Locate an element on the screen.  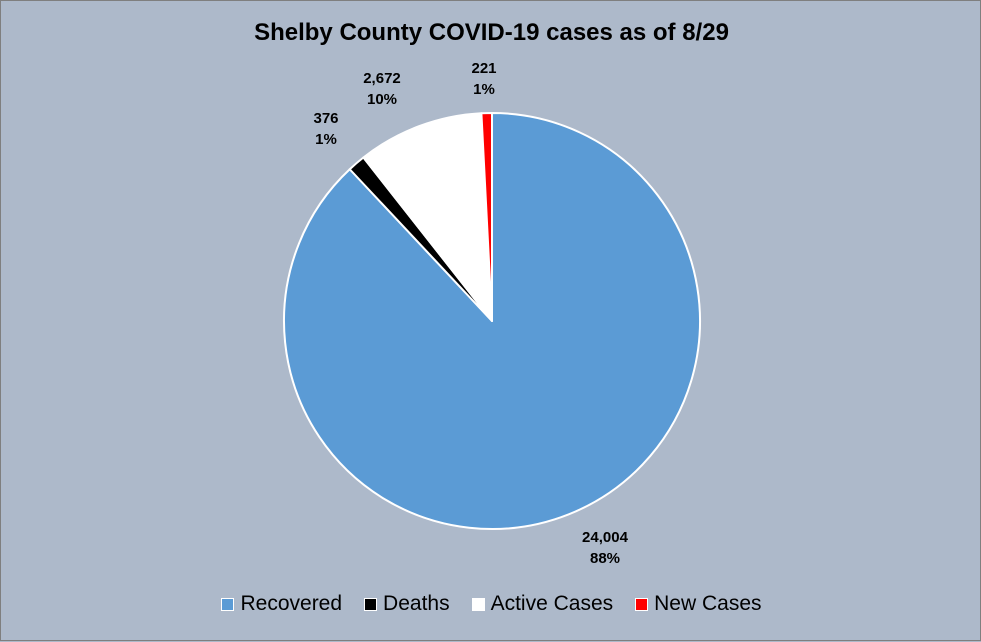
legend-item-new-cases: New Cases is located at coordinates (698, 604).